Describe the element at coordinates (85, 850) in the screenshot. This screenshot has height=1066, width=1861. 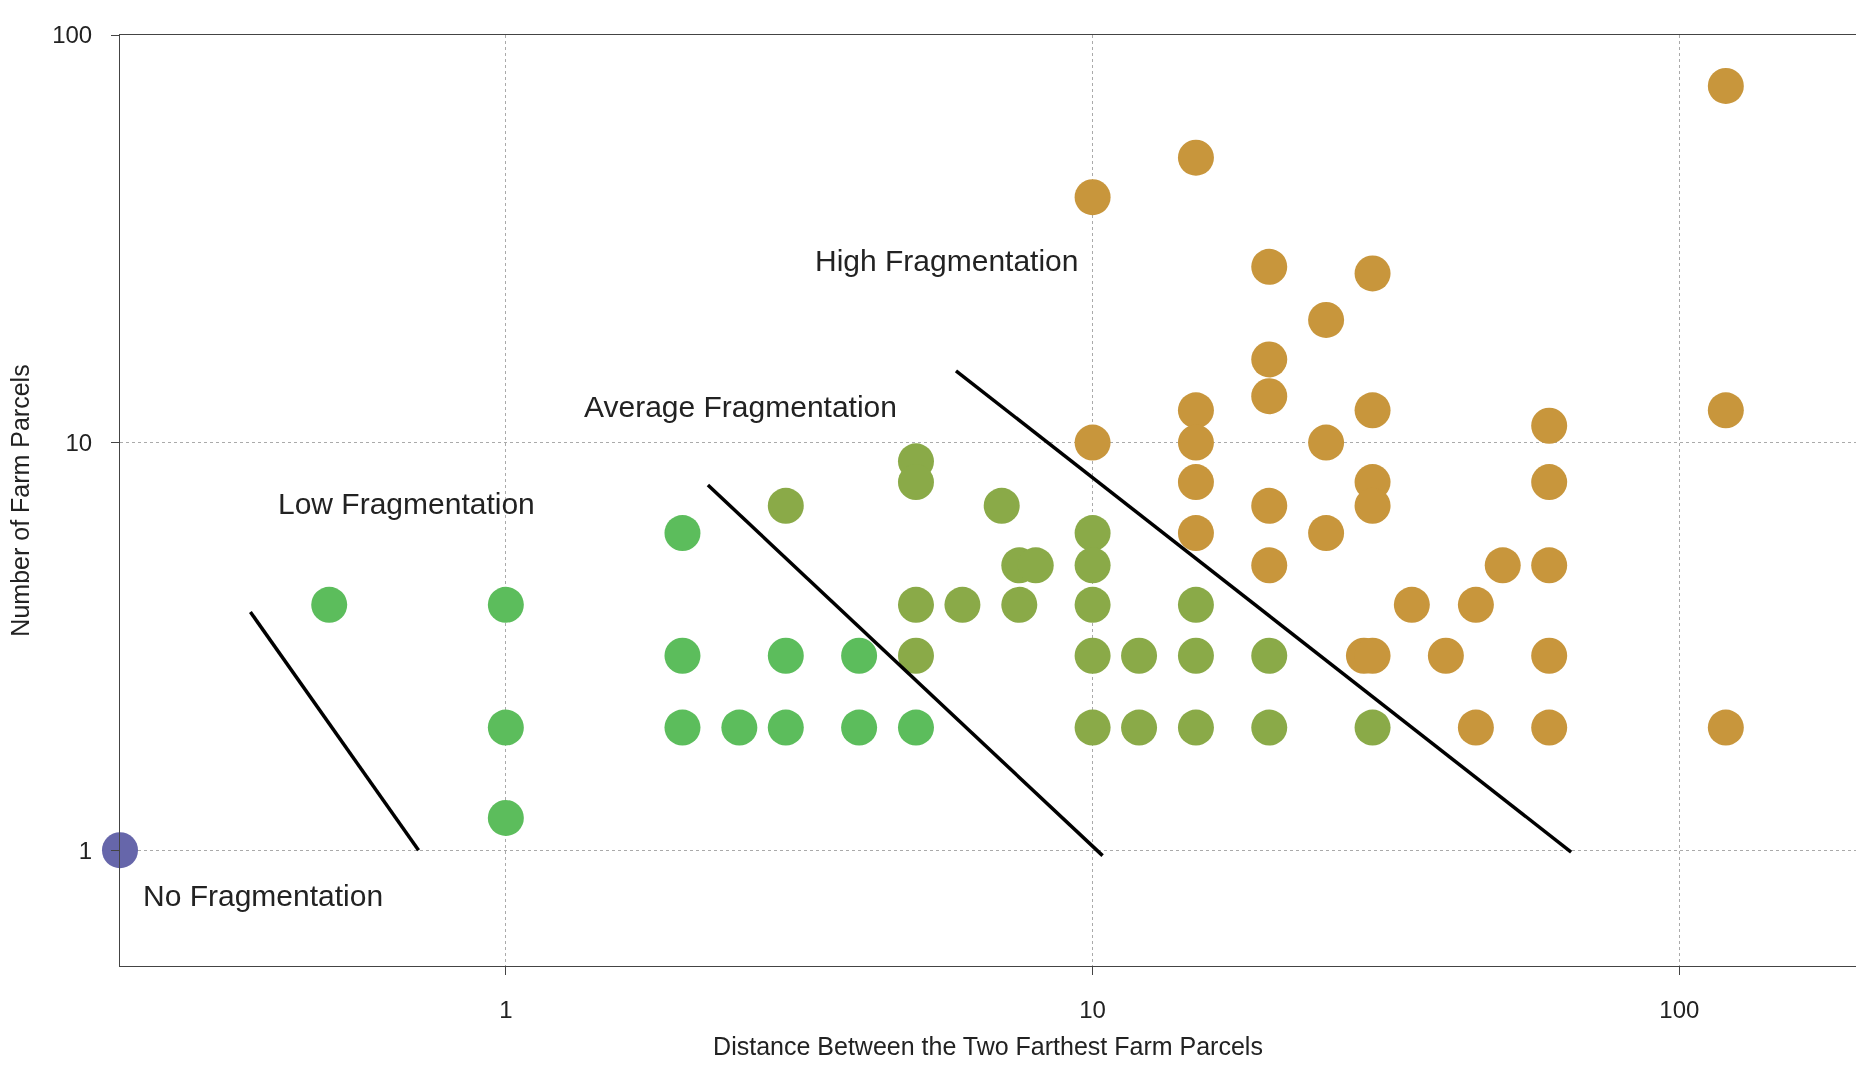
I see `y-tick-label: 1` at that location.